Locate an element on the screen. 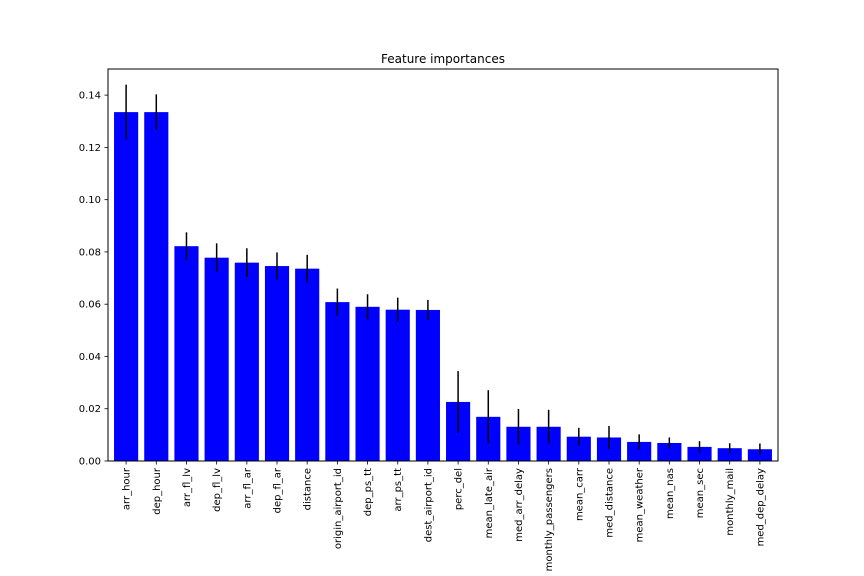  bar-dep_hour is located at coordinates (156, 287).